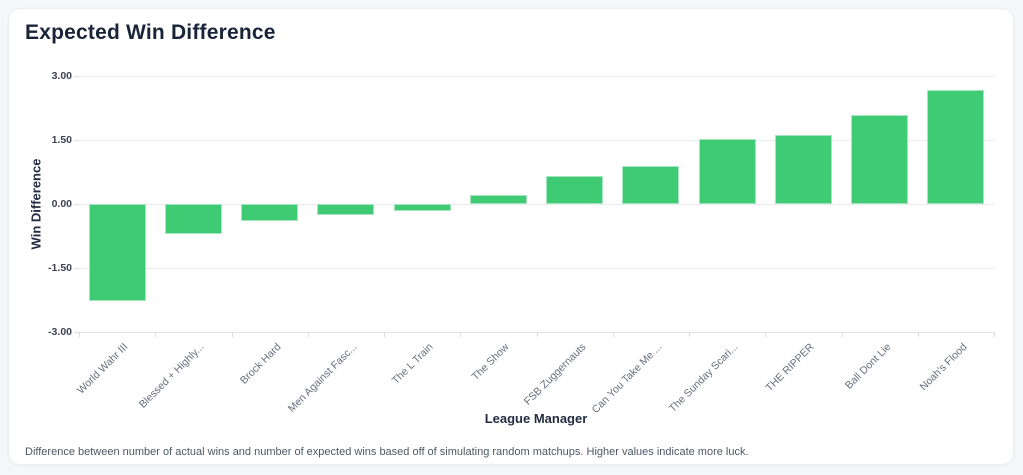  Describe the element at coordinates (943, 367) in the screenshot. I see `x-axis-category-label: Noah's Flood` at that location.